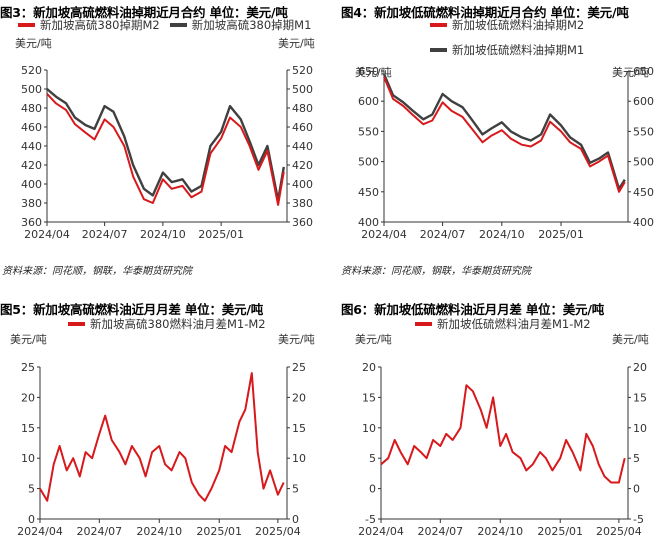  I want to click on chart6-ytick-label-left: 10, so click(369, 428).